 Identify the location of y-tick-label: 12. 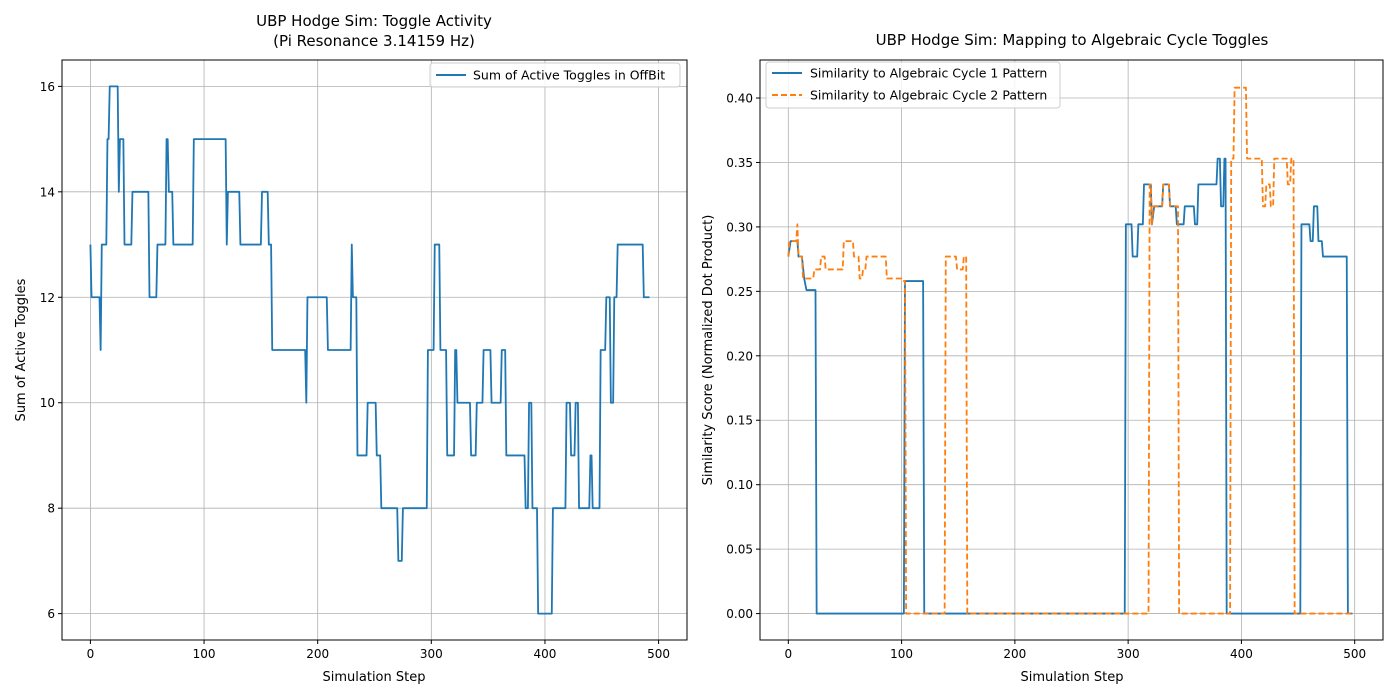
(47, 298).